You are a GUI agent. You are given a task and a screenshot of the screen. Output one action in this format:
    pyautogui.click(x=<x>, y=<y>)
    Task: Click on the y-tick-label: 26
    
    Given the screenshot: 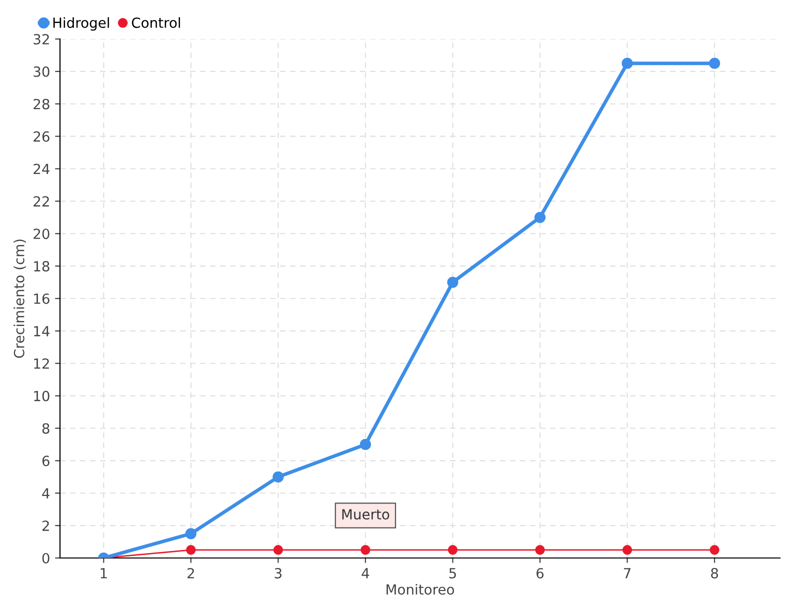 What is the action you would take?
    pyautogui.click(x=42, y=136)
    